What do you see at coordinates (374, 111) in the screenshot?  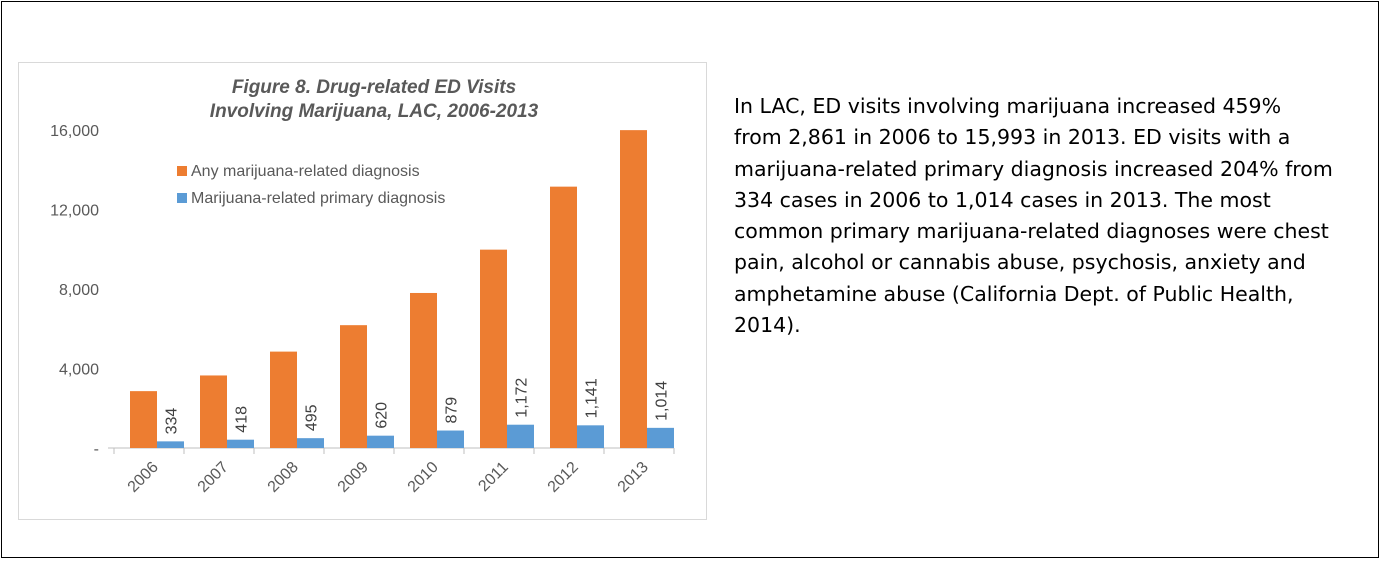 I see `chart-title-line-2: Involving Marijuana, LAC, 2006-2013` at bounding box center [374, 111].